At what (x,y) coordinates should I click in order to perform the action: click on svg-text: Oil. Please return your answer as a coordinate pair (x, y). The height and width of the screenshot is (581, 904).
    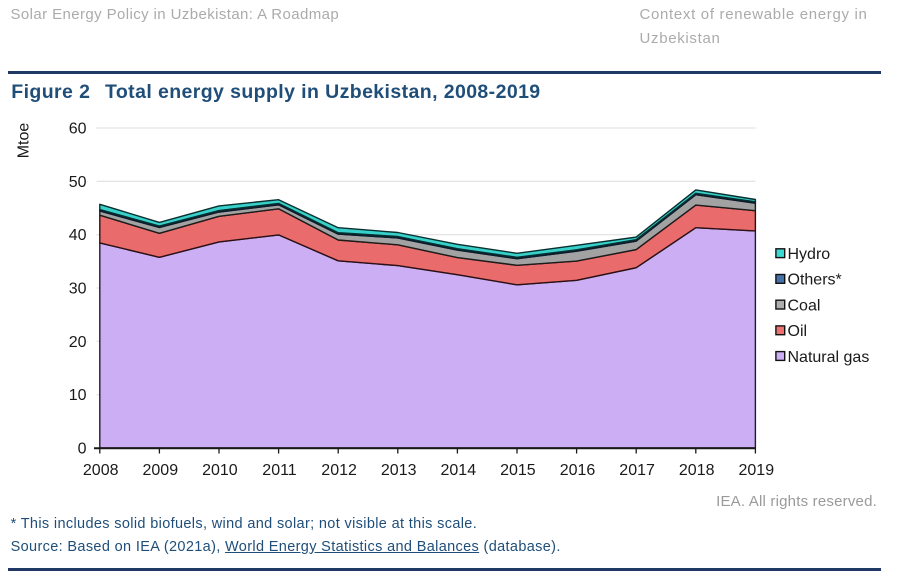
    Looking at the image, I should click on (798, 331).